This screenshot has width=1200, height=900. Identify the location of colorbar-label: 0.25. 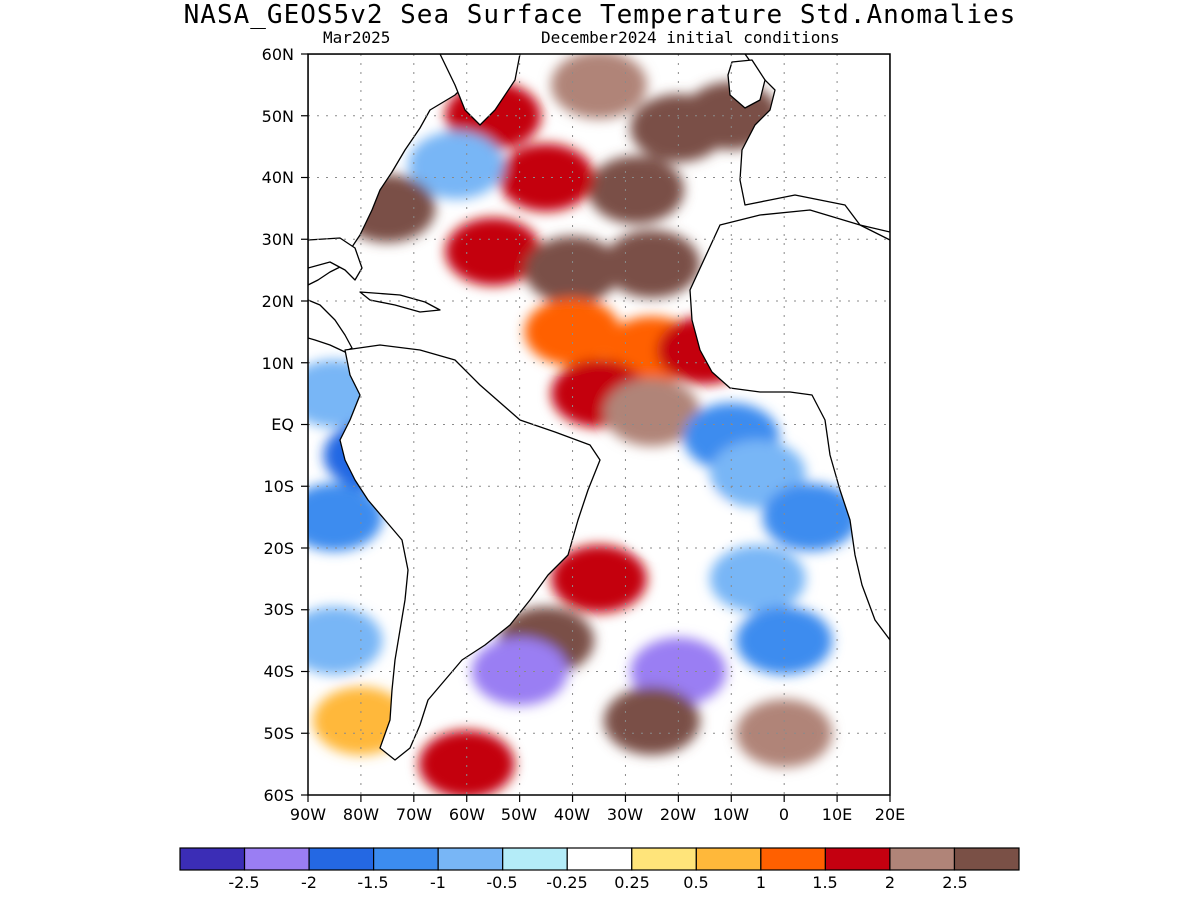
(632, 882).